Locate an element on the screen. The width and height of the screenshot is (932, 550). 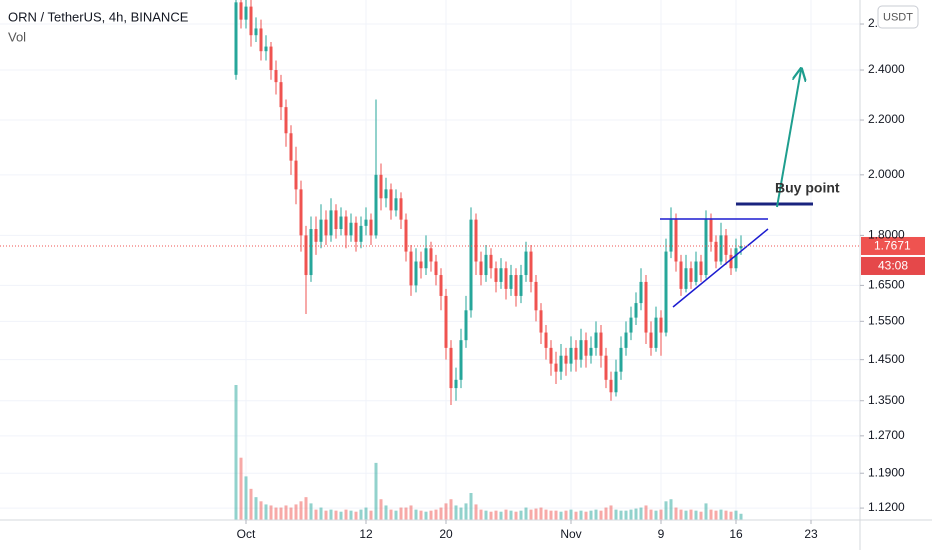
support-line is located at coordinates (720, 268).